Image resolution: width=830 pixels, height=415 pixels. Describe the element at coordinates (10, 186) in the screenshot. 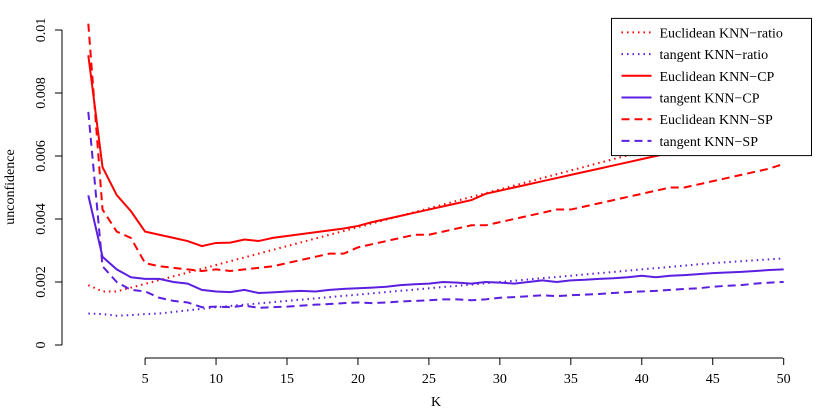

I see `y-axis-title: unconfidence` at that location.